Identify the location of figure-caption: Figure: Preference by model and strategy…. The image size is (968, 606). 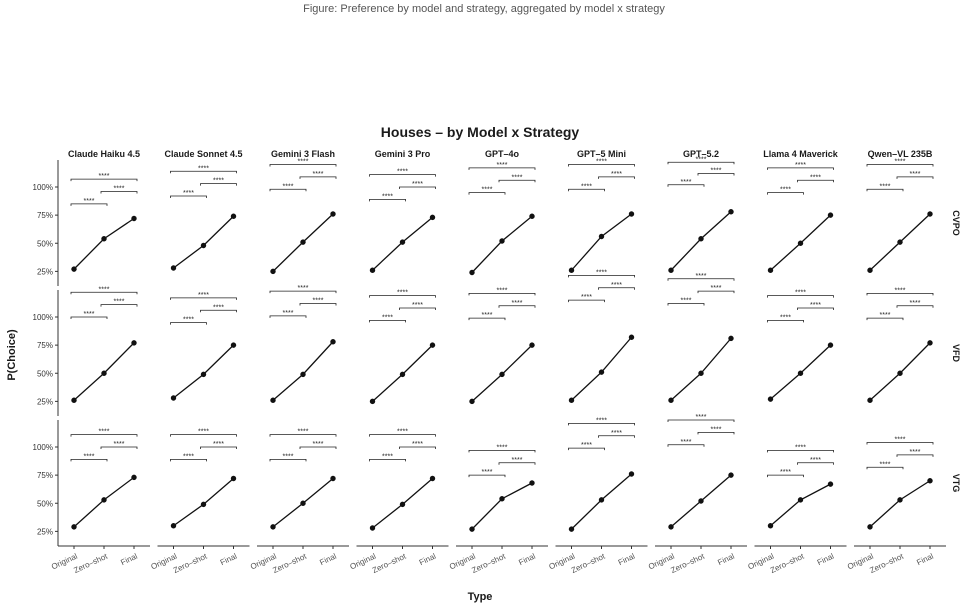
(484, 9).